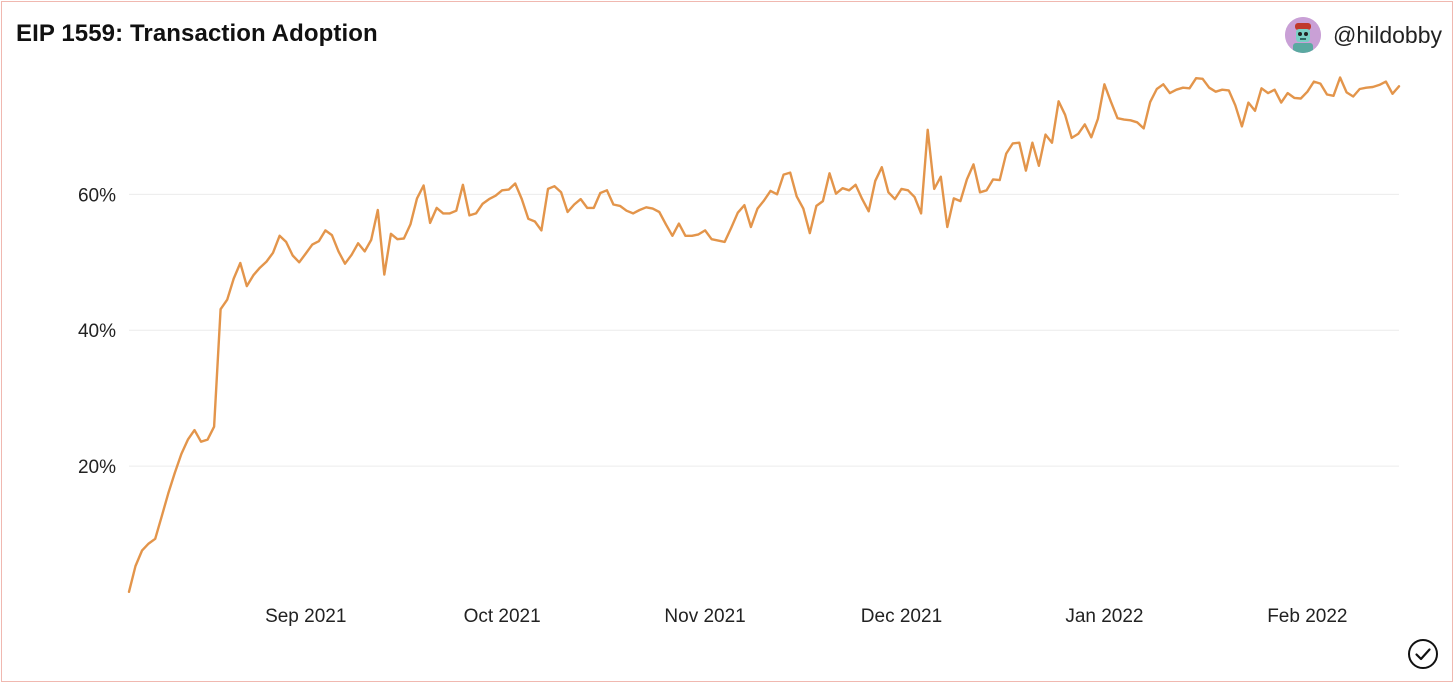 This screenshot has width=1456, height=685. What do you see at coordinates (901, 616) in the screenshot?
I see `x-tick-label: Dec 2021` at bounding box center [901, 616].